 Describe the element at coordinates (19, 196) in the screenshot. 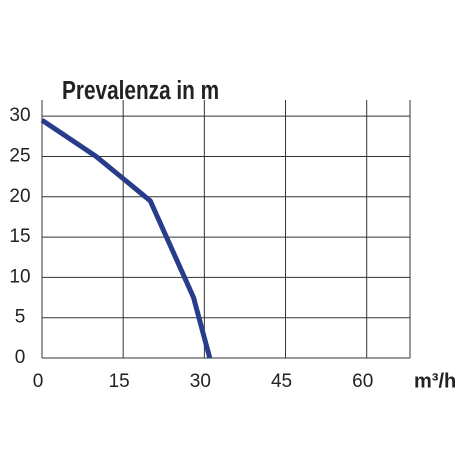

I see `y-tick-label: 20` at that location.